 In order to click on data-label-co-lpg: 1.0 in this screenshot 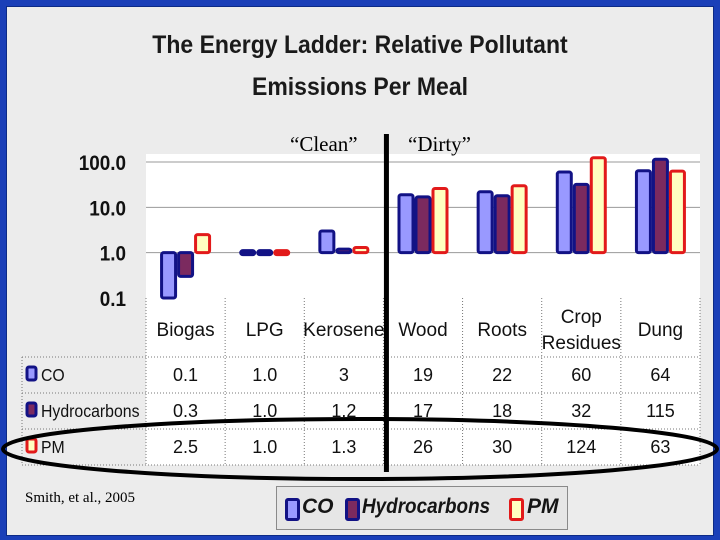, I will do `click(264, 375)`.